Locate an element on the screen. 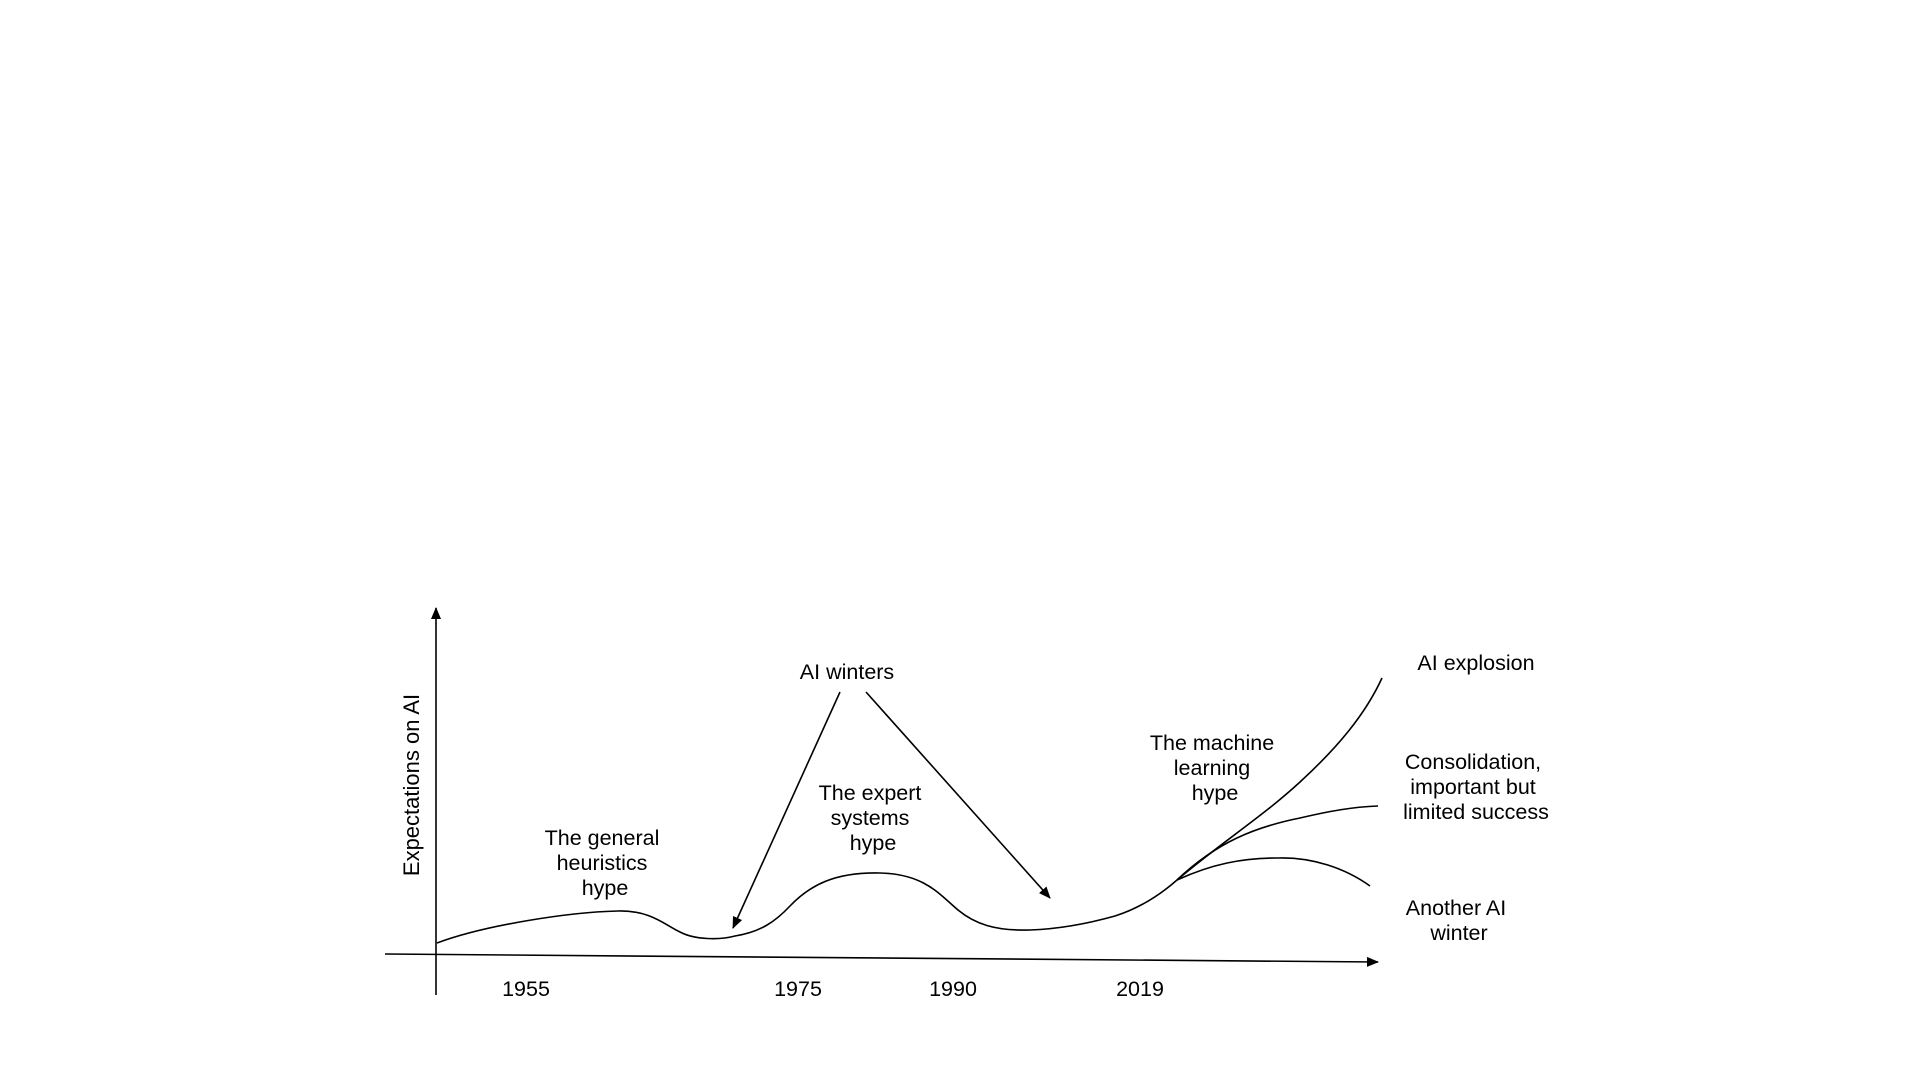 Image resolution: width=1920 pixels, height=1080 pixels. x-tick-label: 1990 is located at coordinates (953, 989).